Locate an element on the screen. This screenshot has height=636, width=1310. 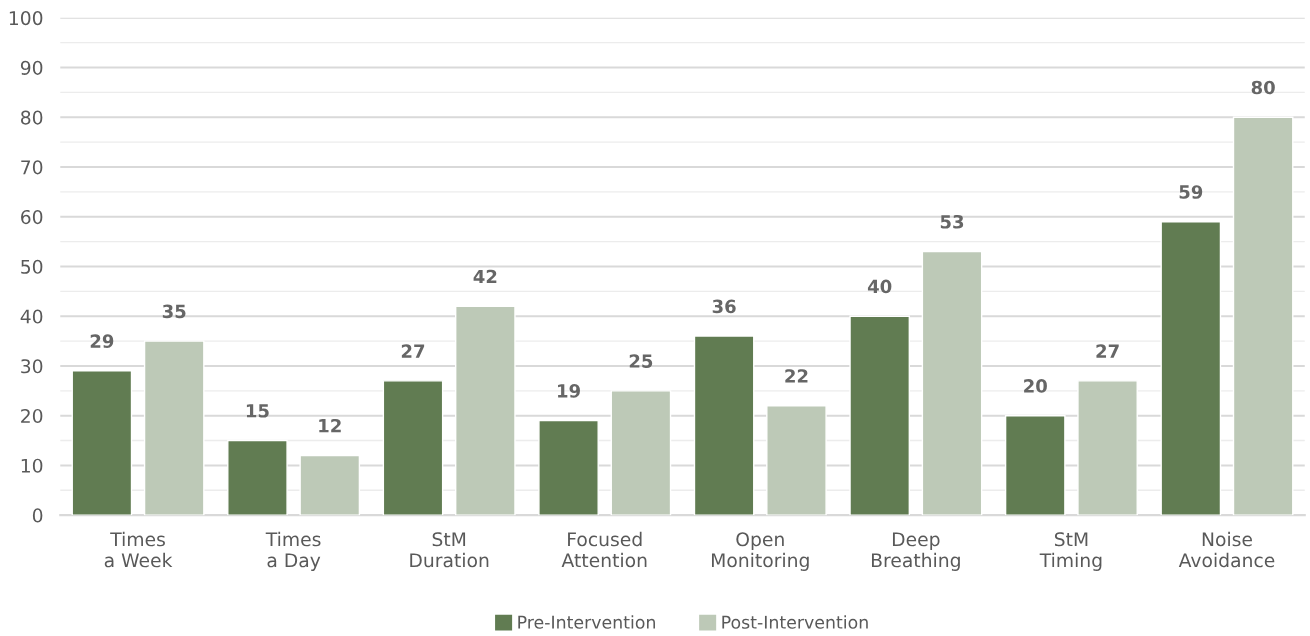
legend-label: Post-Intervention is located at coordinates (795, 622).